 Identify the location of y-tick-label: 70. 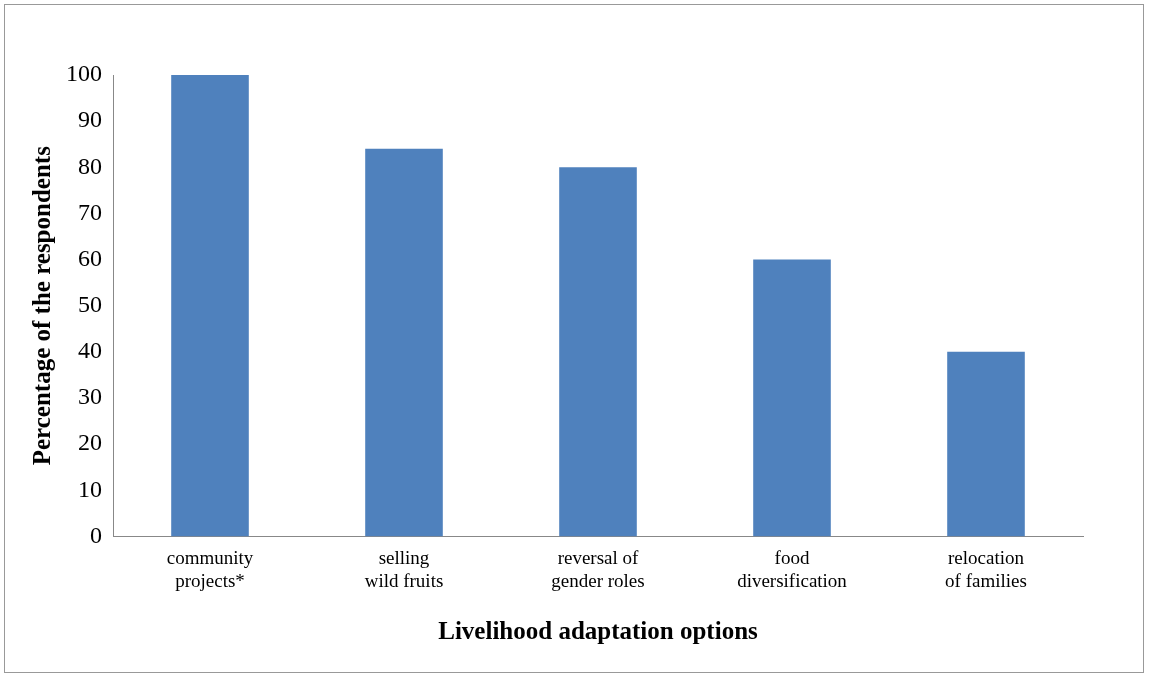
(90, 211).